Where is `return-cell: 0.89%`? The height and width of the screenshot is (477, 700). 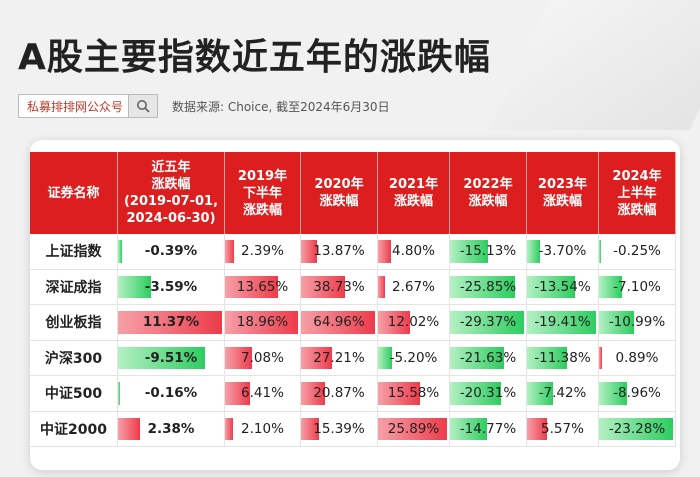 return-cell: 0.89% is located at coordinates (637, 358).